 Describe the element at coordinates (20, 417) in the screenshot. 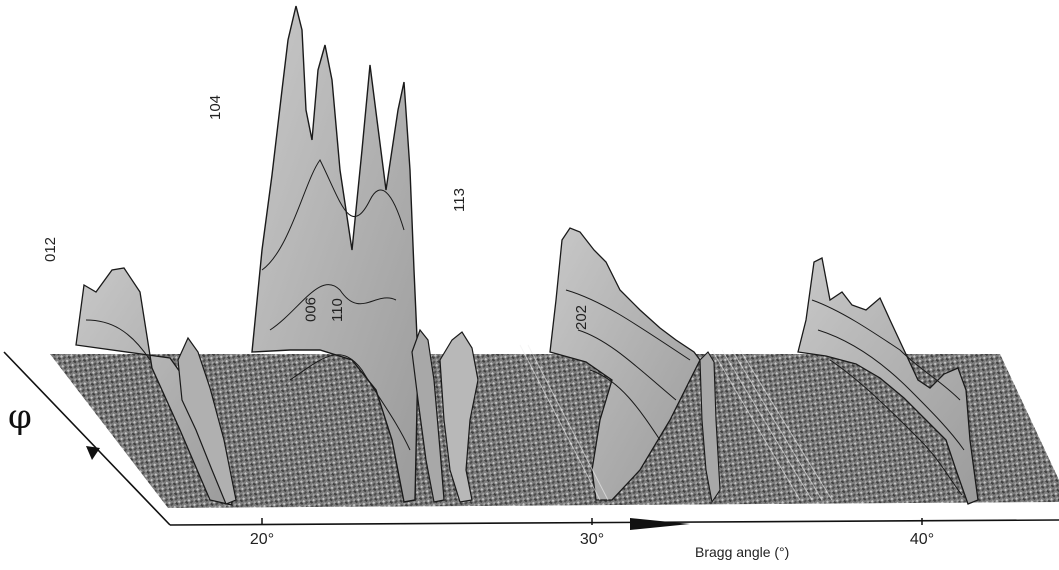

I see `phi-axis-title: φ` at that location.